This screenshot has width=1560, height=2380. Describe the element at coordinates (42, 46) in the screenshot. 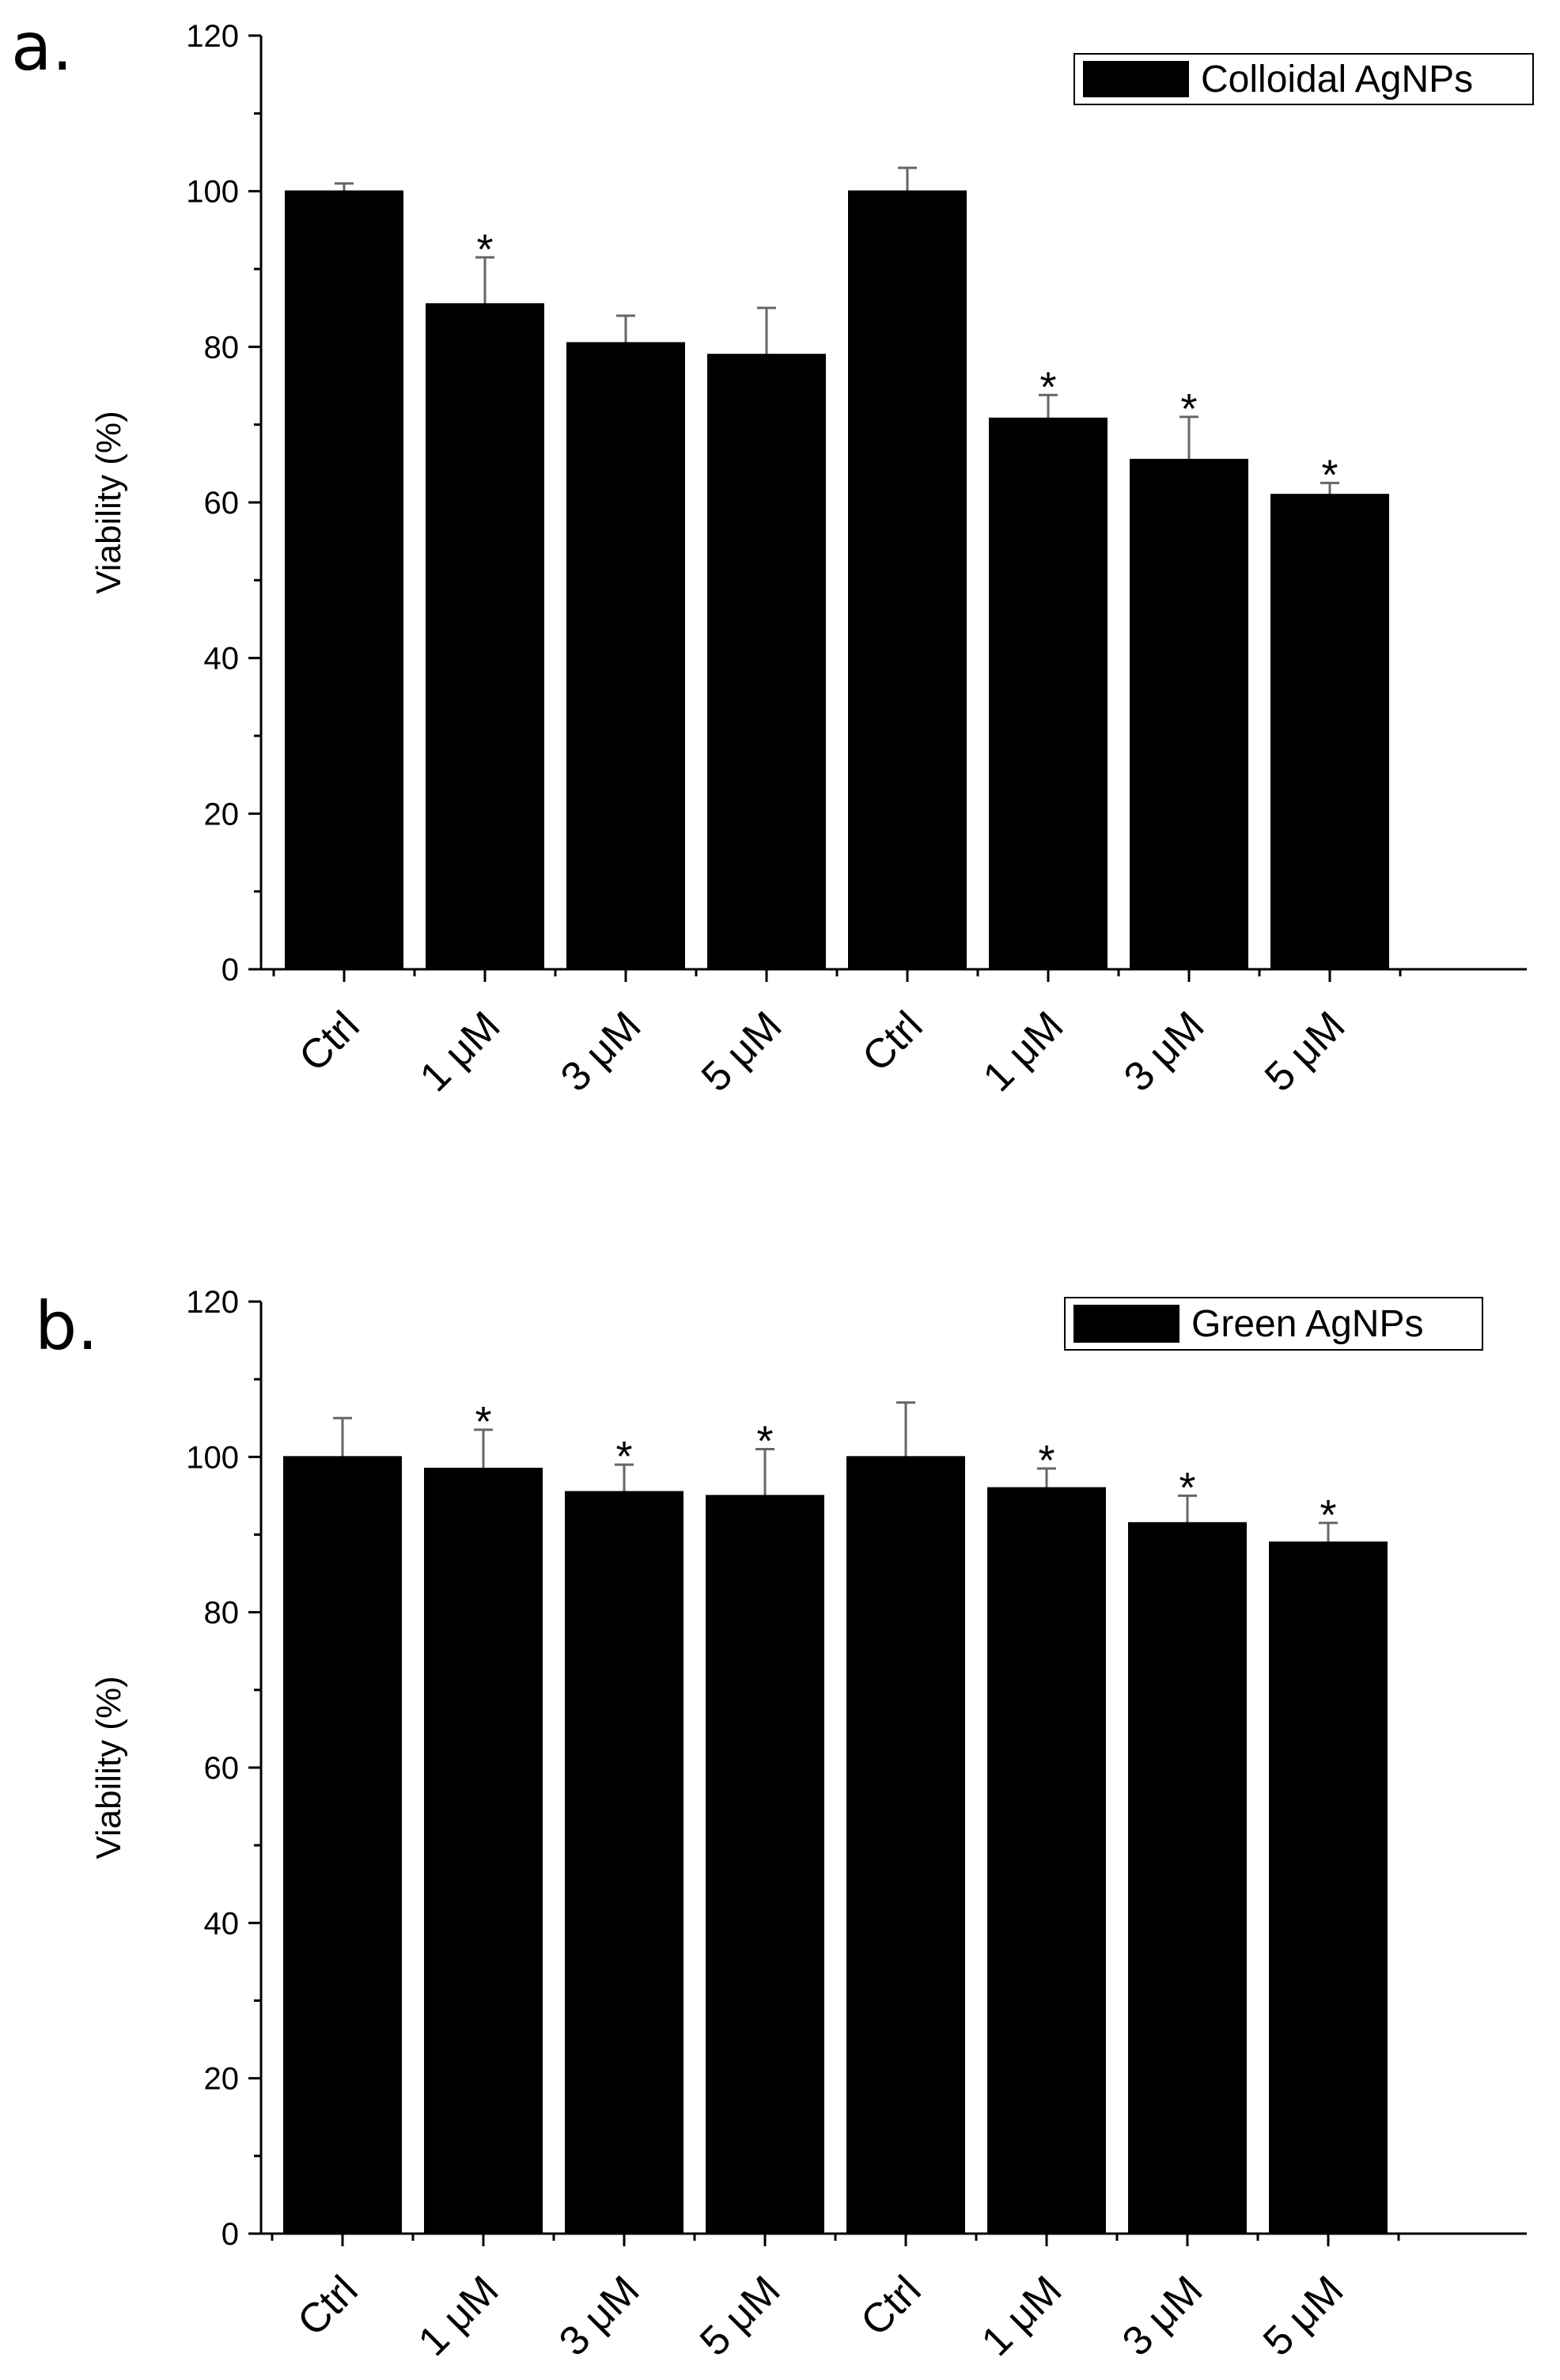

I see `panel-letter: a.` at that location.